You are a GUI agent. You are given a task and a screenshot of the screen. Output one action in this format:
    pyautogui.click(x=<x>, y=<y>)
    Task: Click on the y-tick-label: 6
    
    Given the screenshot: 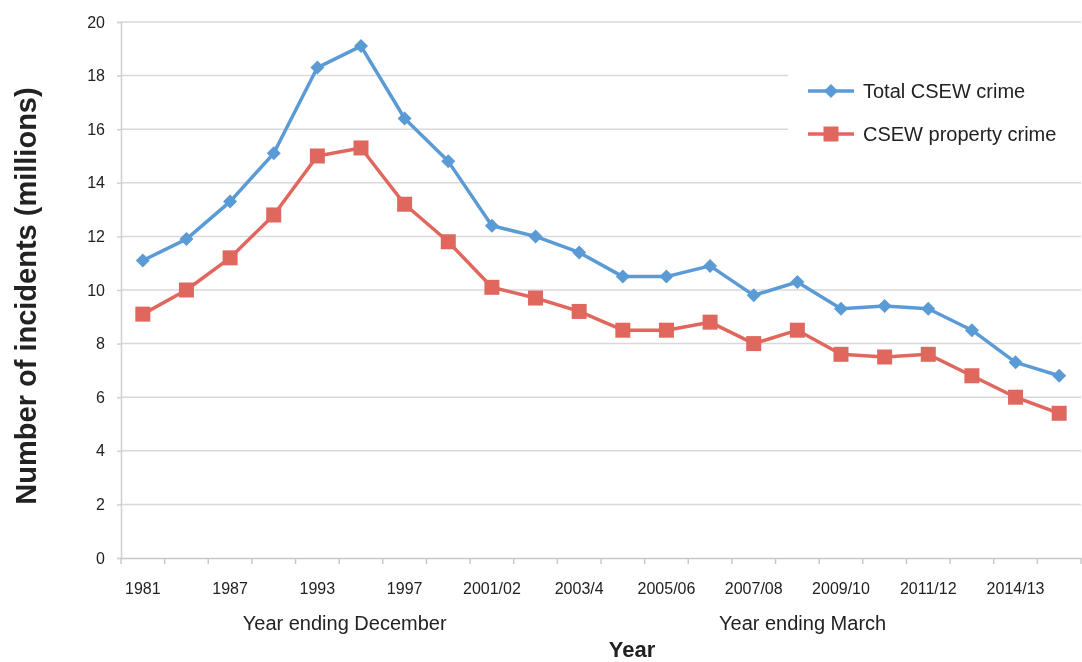 What is the action you would take?
    pyautogui.click(x=101, y=397)
    